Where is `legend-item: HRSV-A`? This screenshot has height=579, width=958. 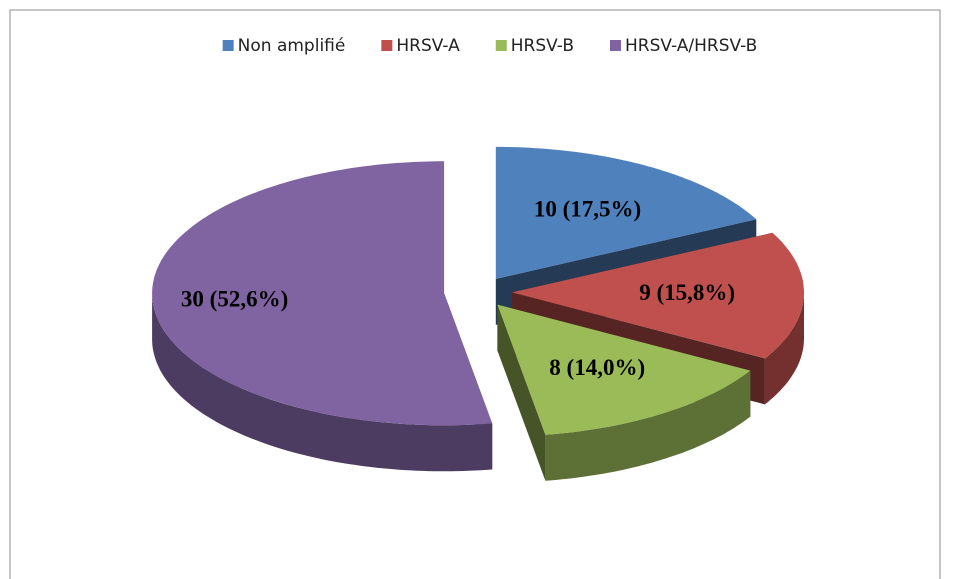
legend-item: HRSV-A is located at coordinates (420, 46).